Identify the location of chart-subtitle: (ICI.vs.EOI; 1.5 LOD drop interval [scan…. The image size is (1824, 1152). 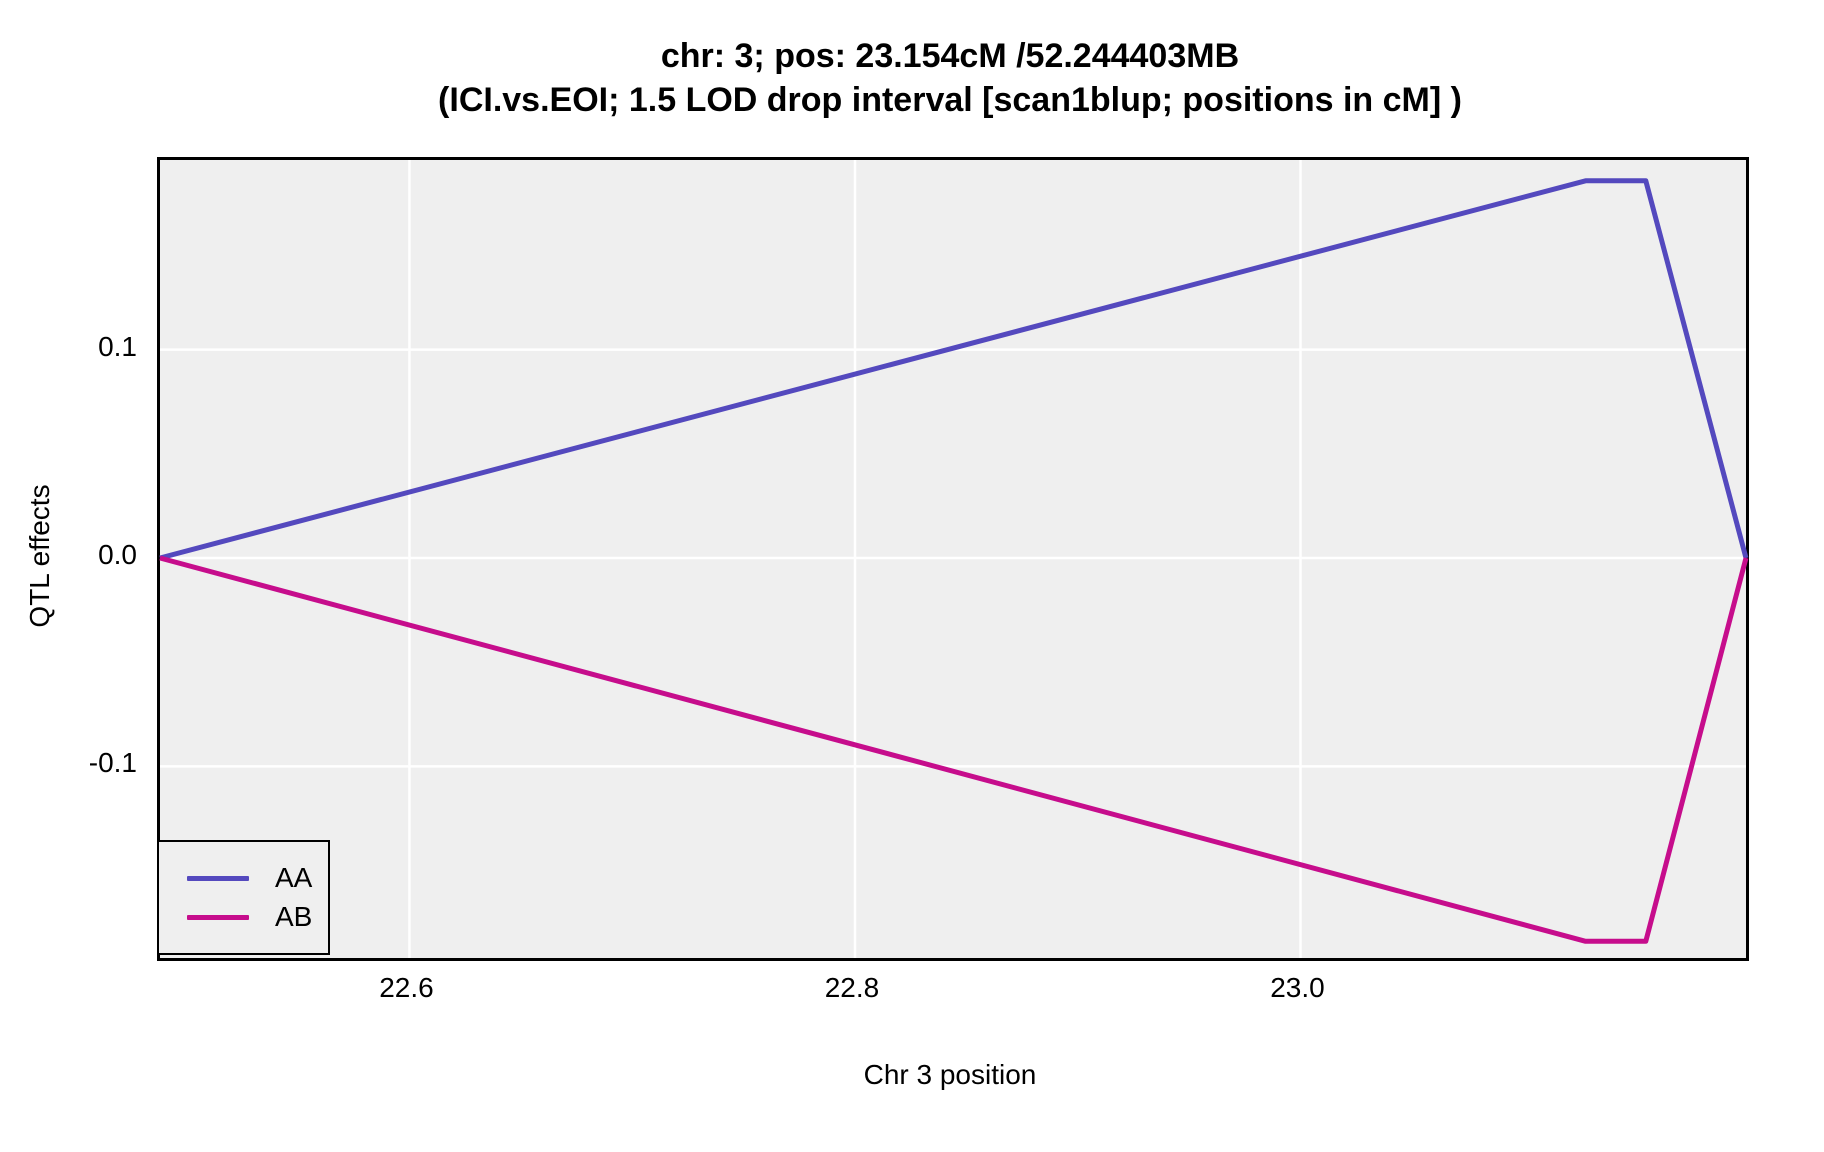
(950, 100).